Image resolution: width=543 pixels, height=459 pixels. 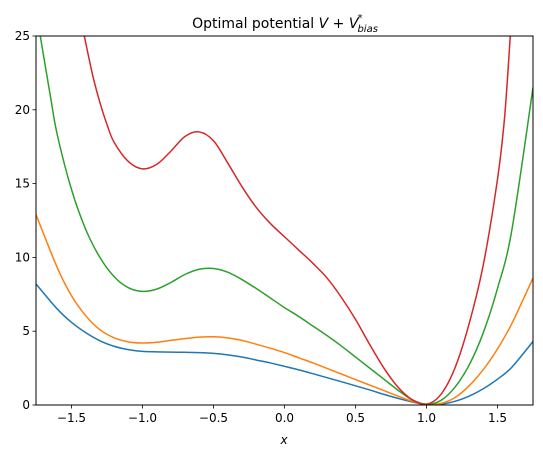 What do you see at coordinates (283, 440) in the screenshot?
I see `x-axis-label: x` at bounding box center [283, 440].